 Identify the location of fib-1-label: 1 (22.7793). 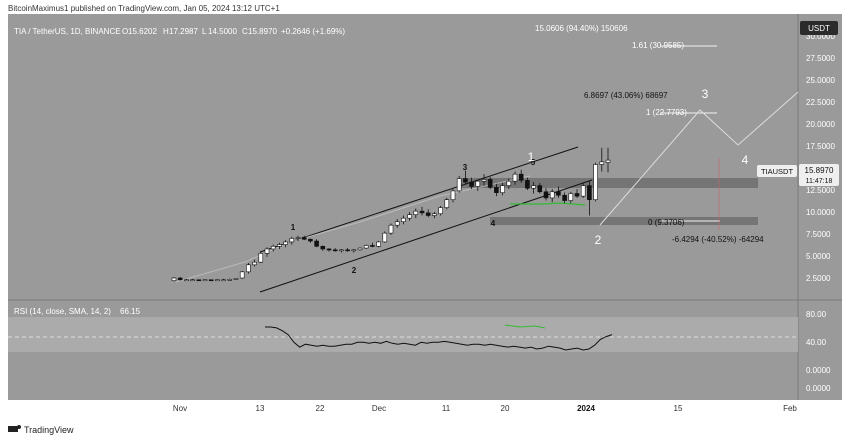
(666, 112).